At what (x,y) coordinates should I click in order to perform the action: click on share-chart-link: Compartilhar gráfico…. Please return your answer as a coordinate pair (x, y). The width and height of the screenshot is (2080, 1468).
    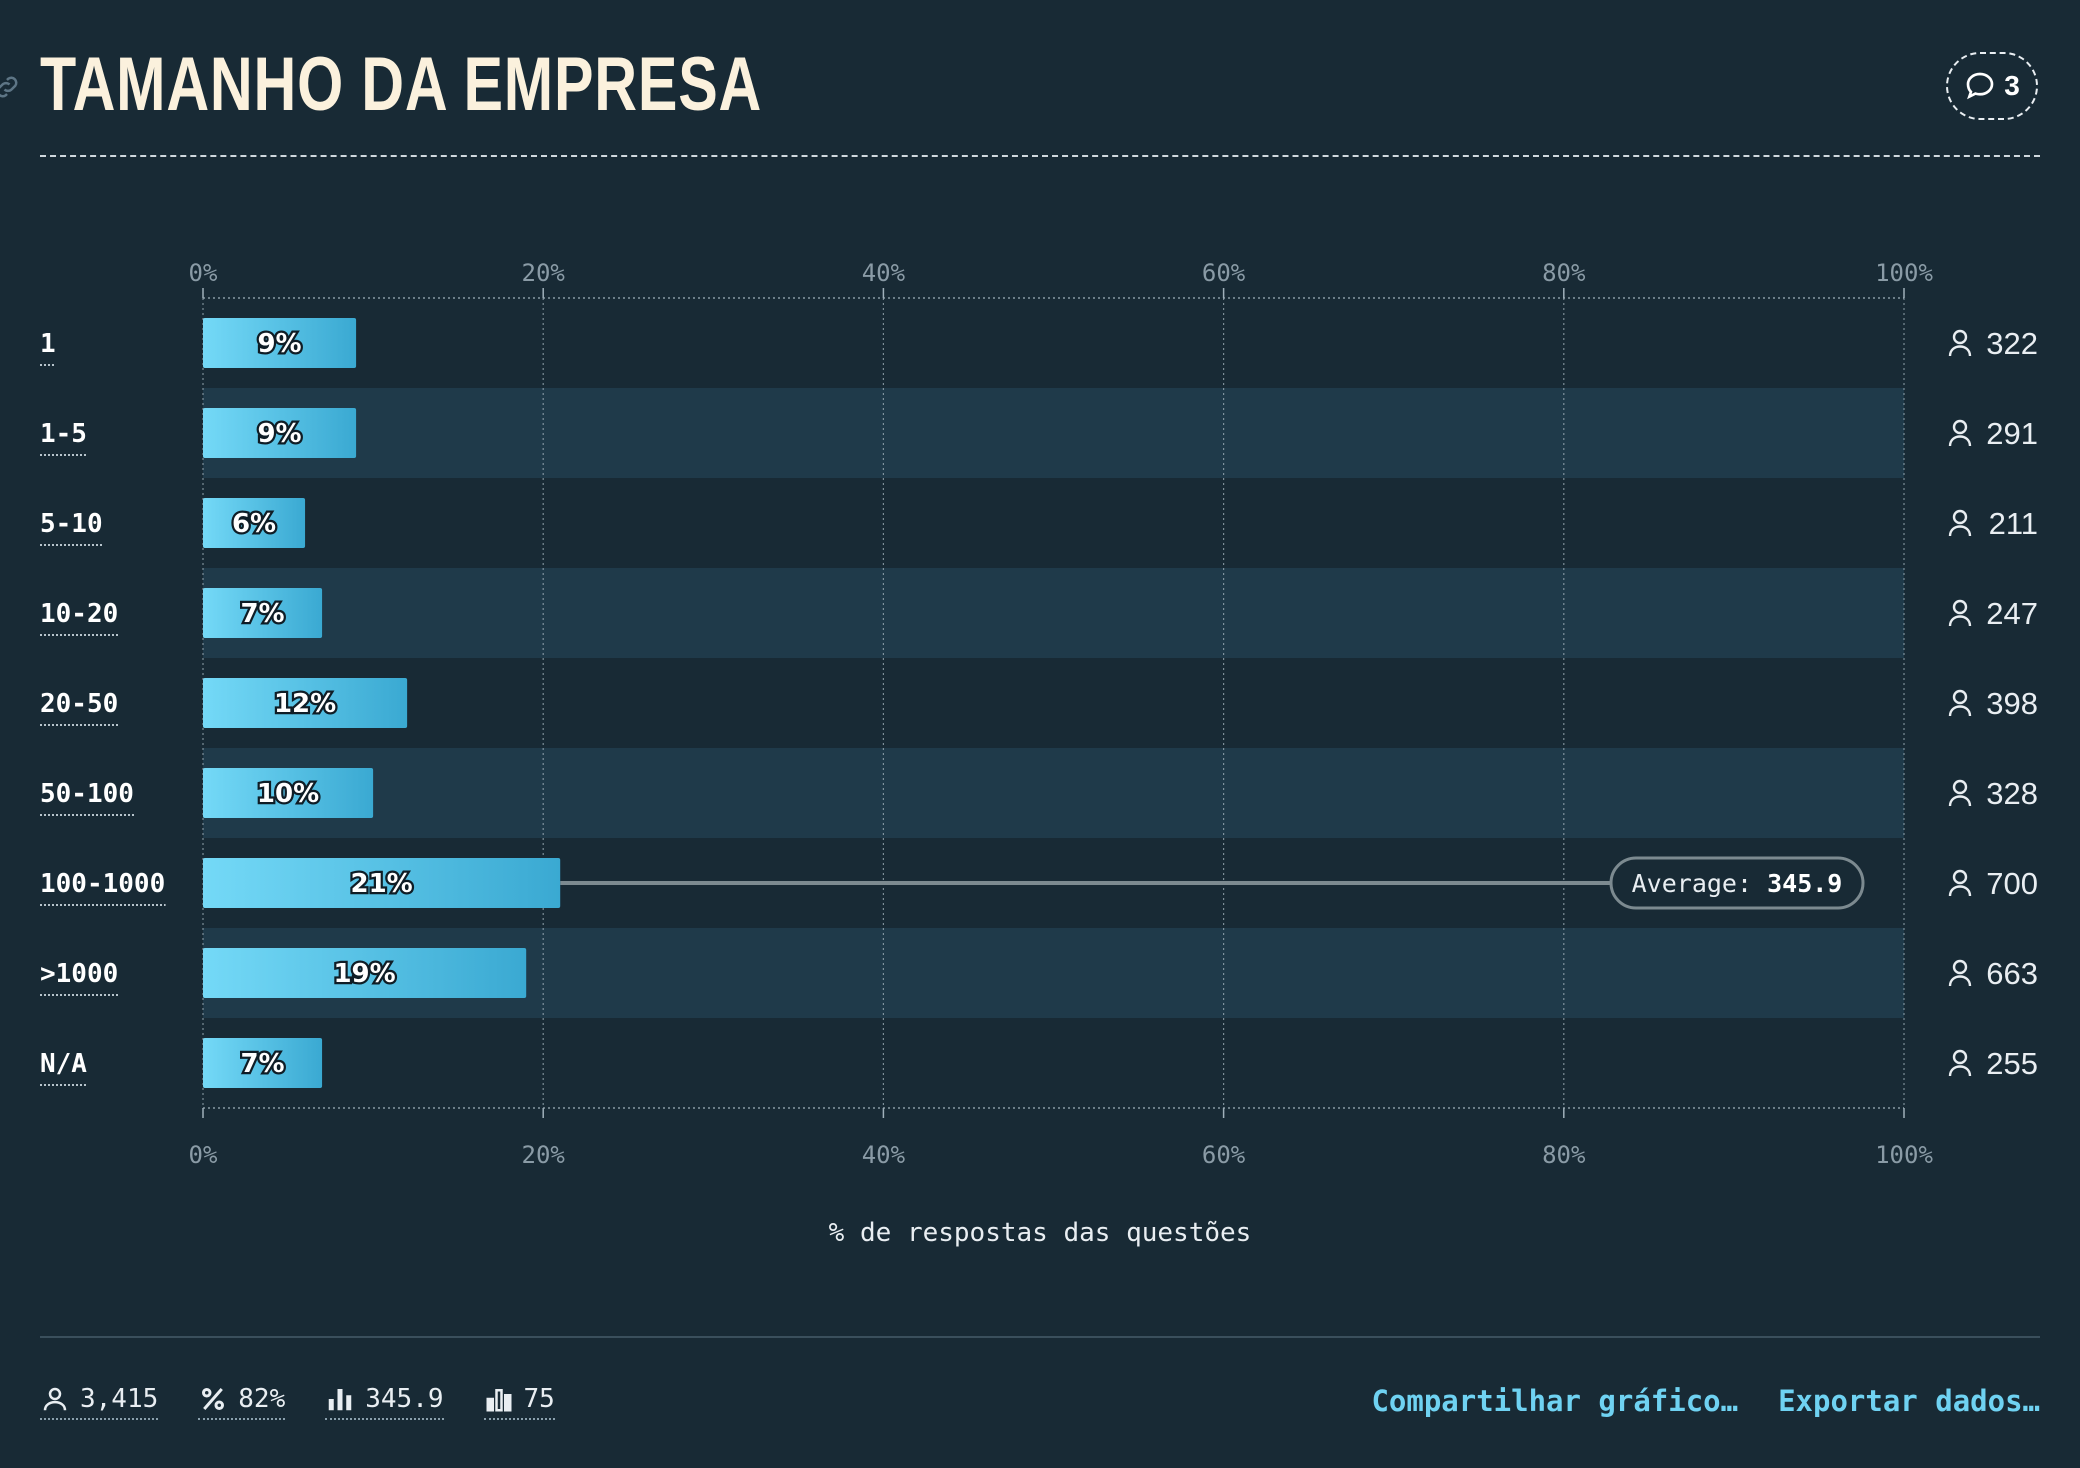
    Looking at the image, I should click on (1555, 1401).